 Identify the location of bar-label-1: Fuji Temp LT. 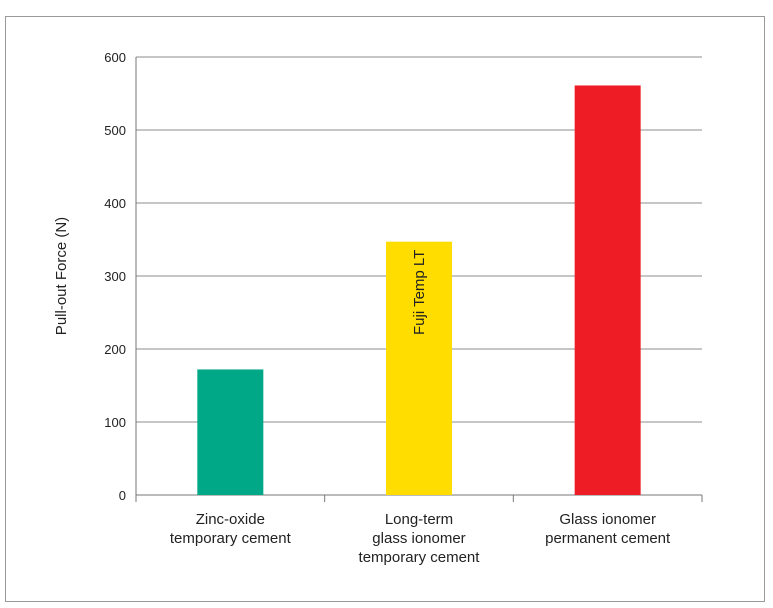
(419, 292).